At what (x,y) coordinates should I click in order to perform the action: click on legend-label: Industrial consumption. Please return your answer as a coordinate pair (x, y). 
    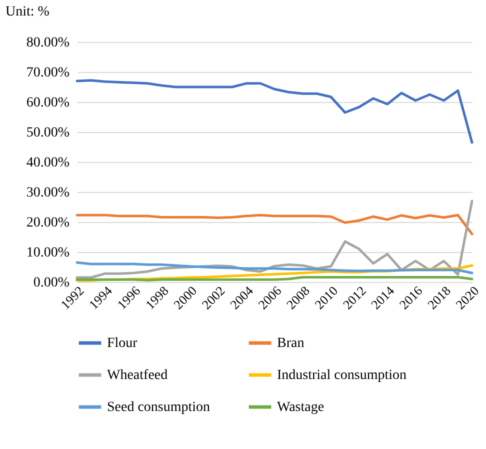
    Looking at the image, I should click on (341, 375).